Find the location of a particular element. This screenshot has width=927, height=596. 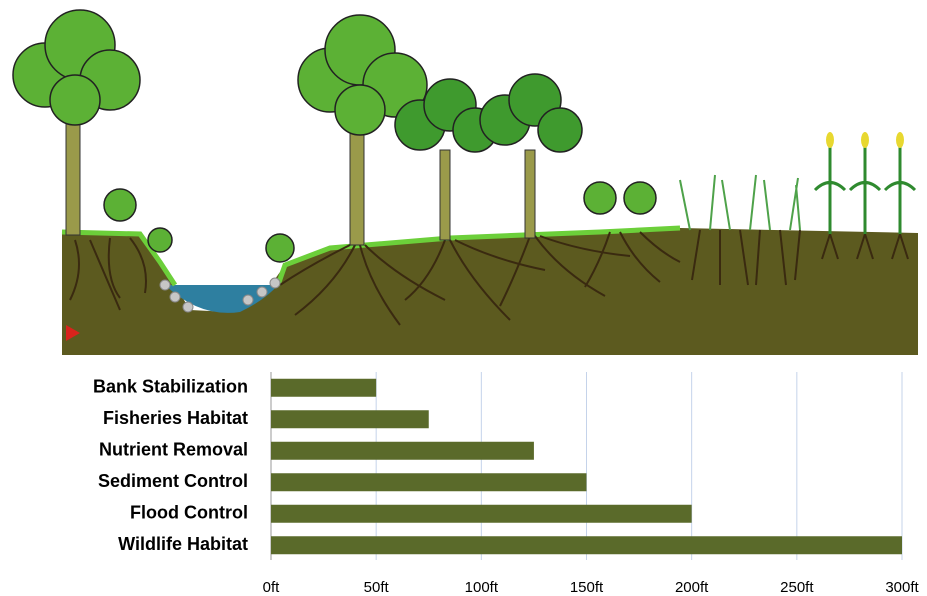

x-tick-label: 100ft is located at coordinates (482, 587).